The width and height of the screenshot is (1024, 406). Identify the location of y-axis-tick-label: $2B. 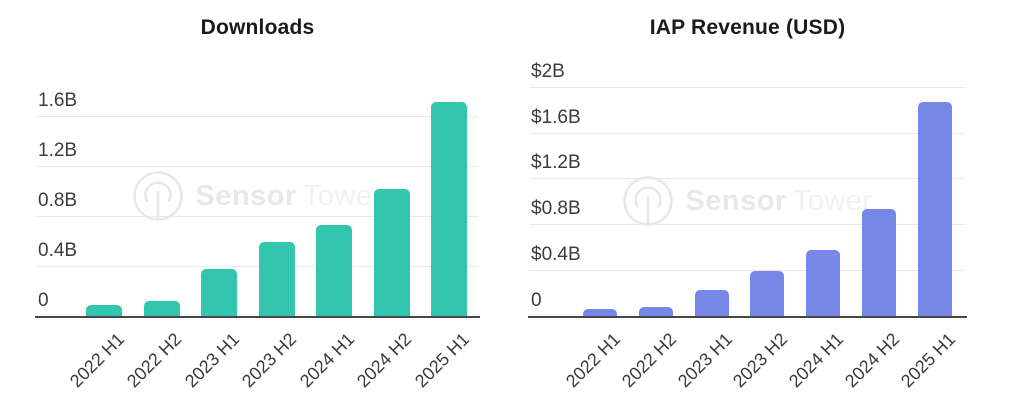
(548, 71).